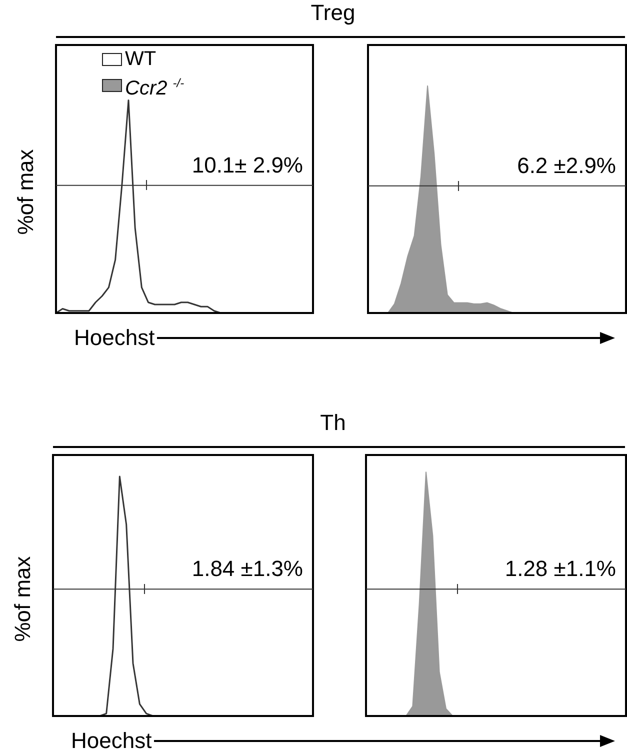  What do you see at coordinates (566, 165) in the screenshot?
I see `annotation: 6.2 ±2.9%` at bounding box center [566, 165].